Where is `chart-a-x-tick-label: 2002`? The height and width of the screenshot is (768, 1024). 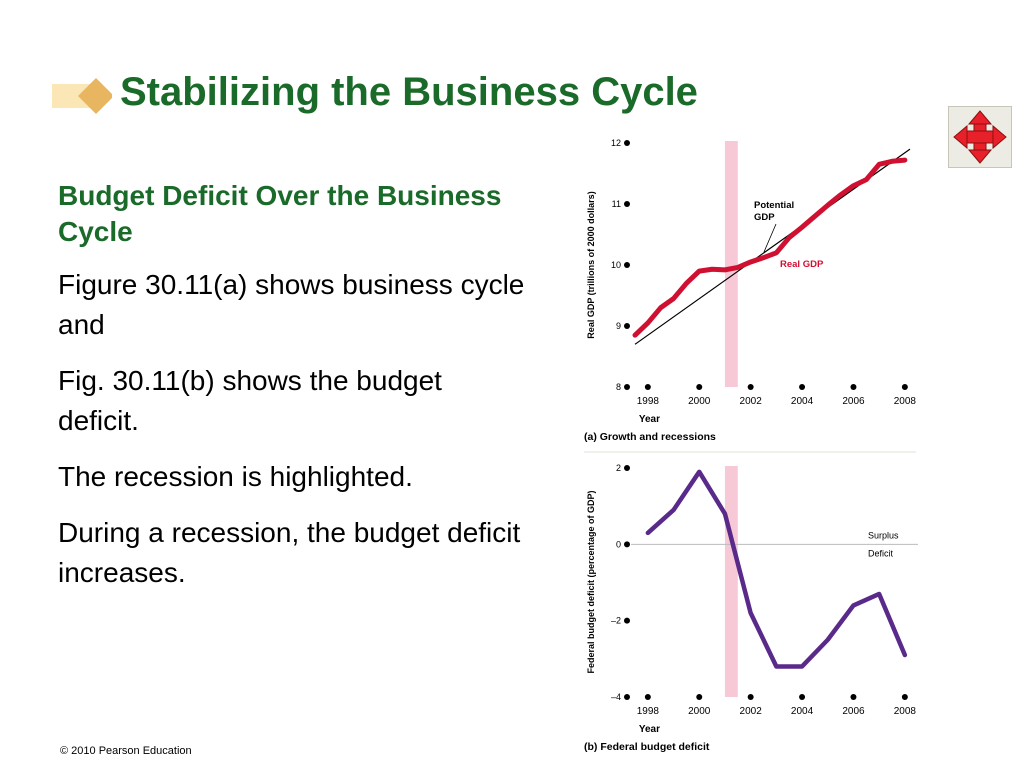
chart-a-x-tick-label: 2002 is located at coordinates (751, 401).